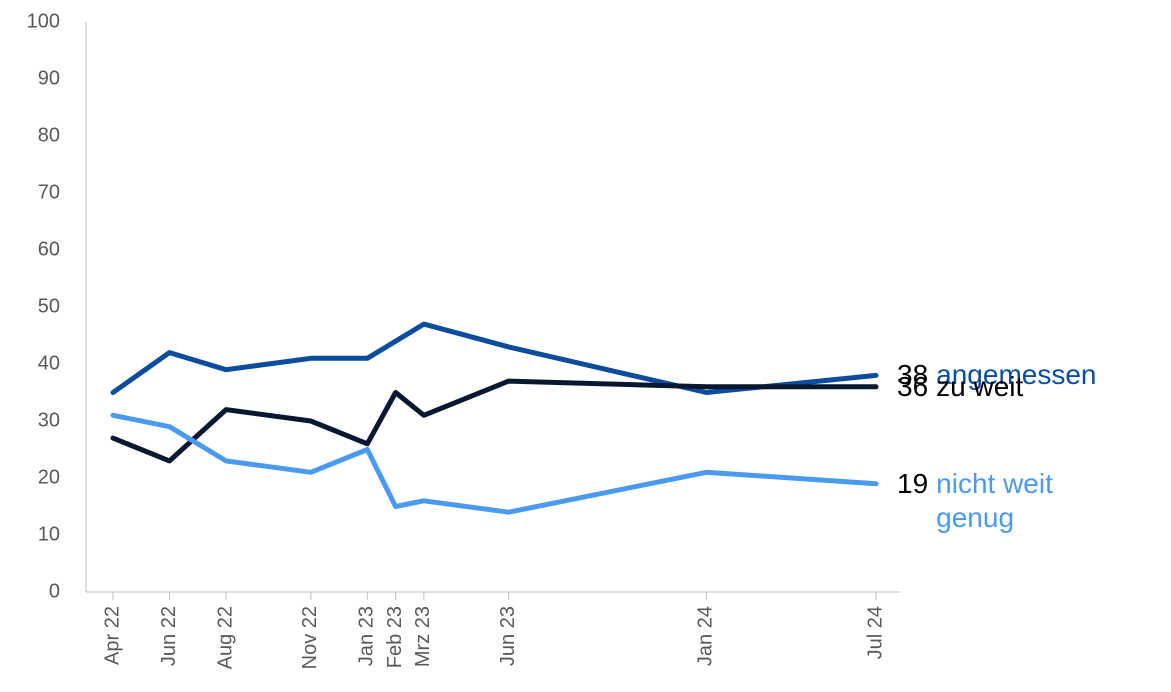  What do you see at coordinates (49, 306) in the screenshot?
I see `y-tick-label: 50` at bounding box center [49, 306].